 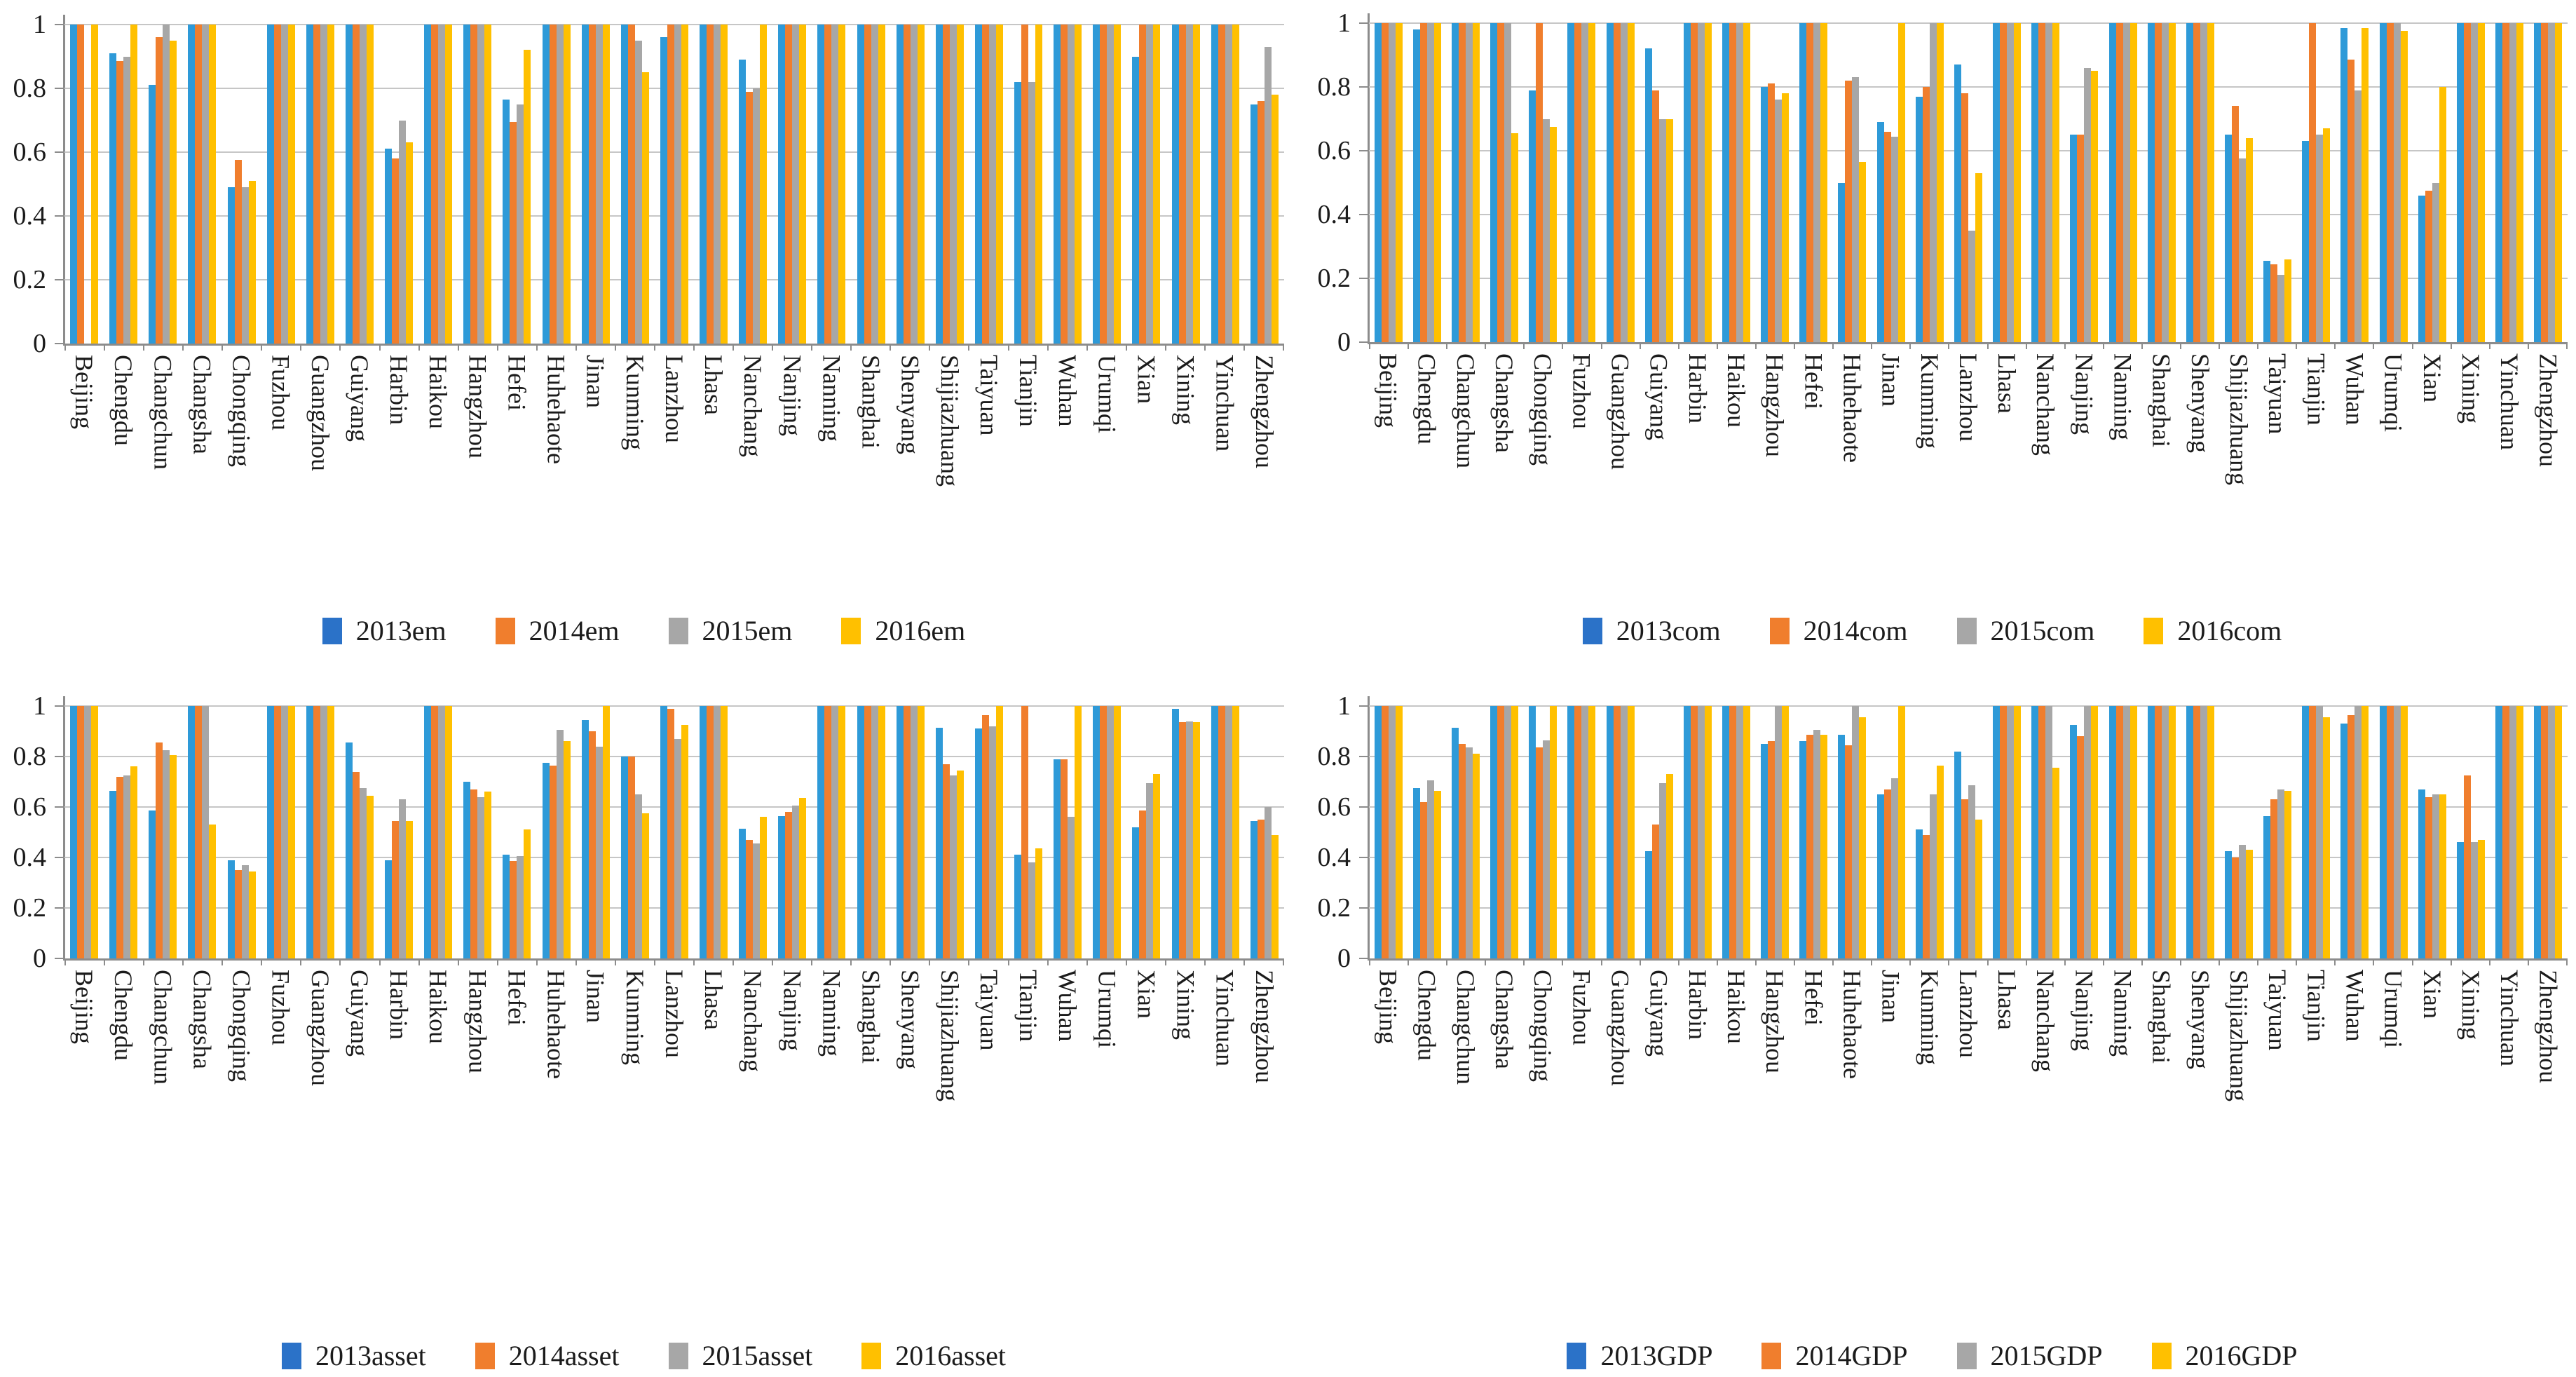 I want to click on bar-group-Hefei, so click(x=516, y=832).